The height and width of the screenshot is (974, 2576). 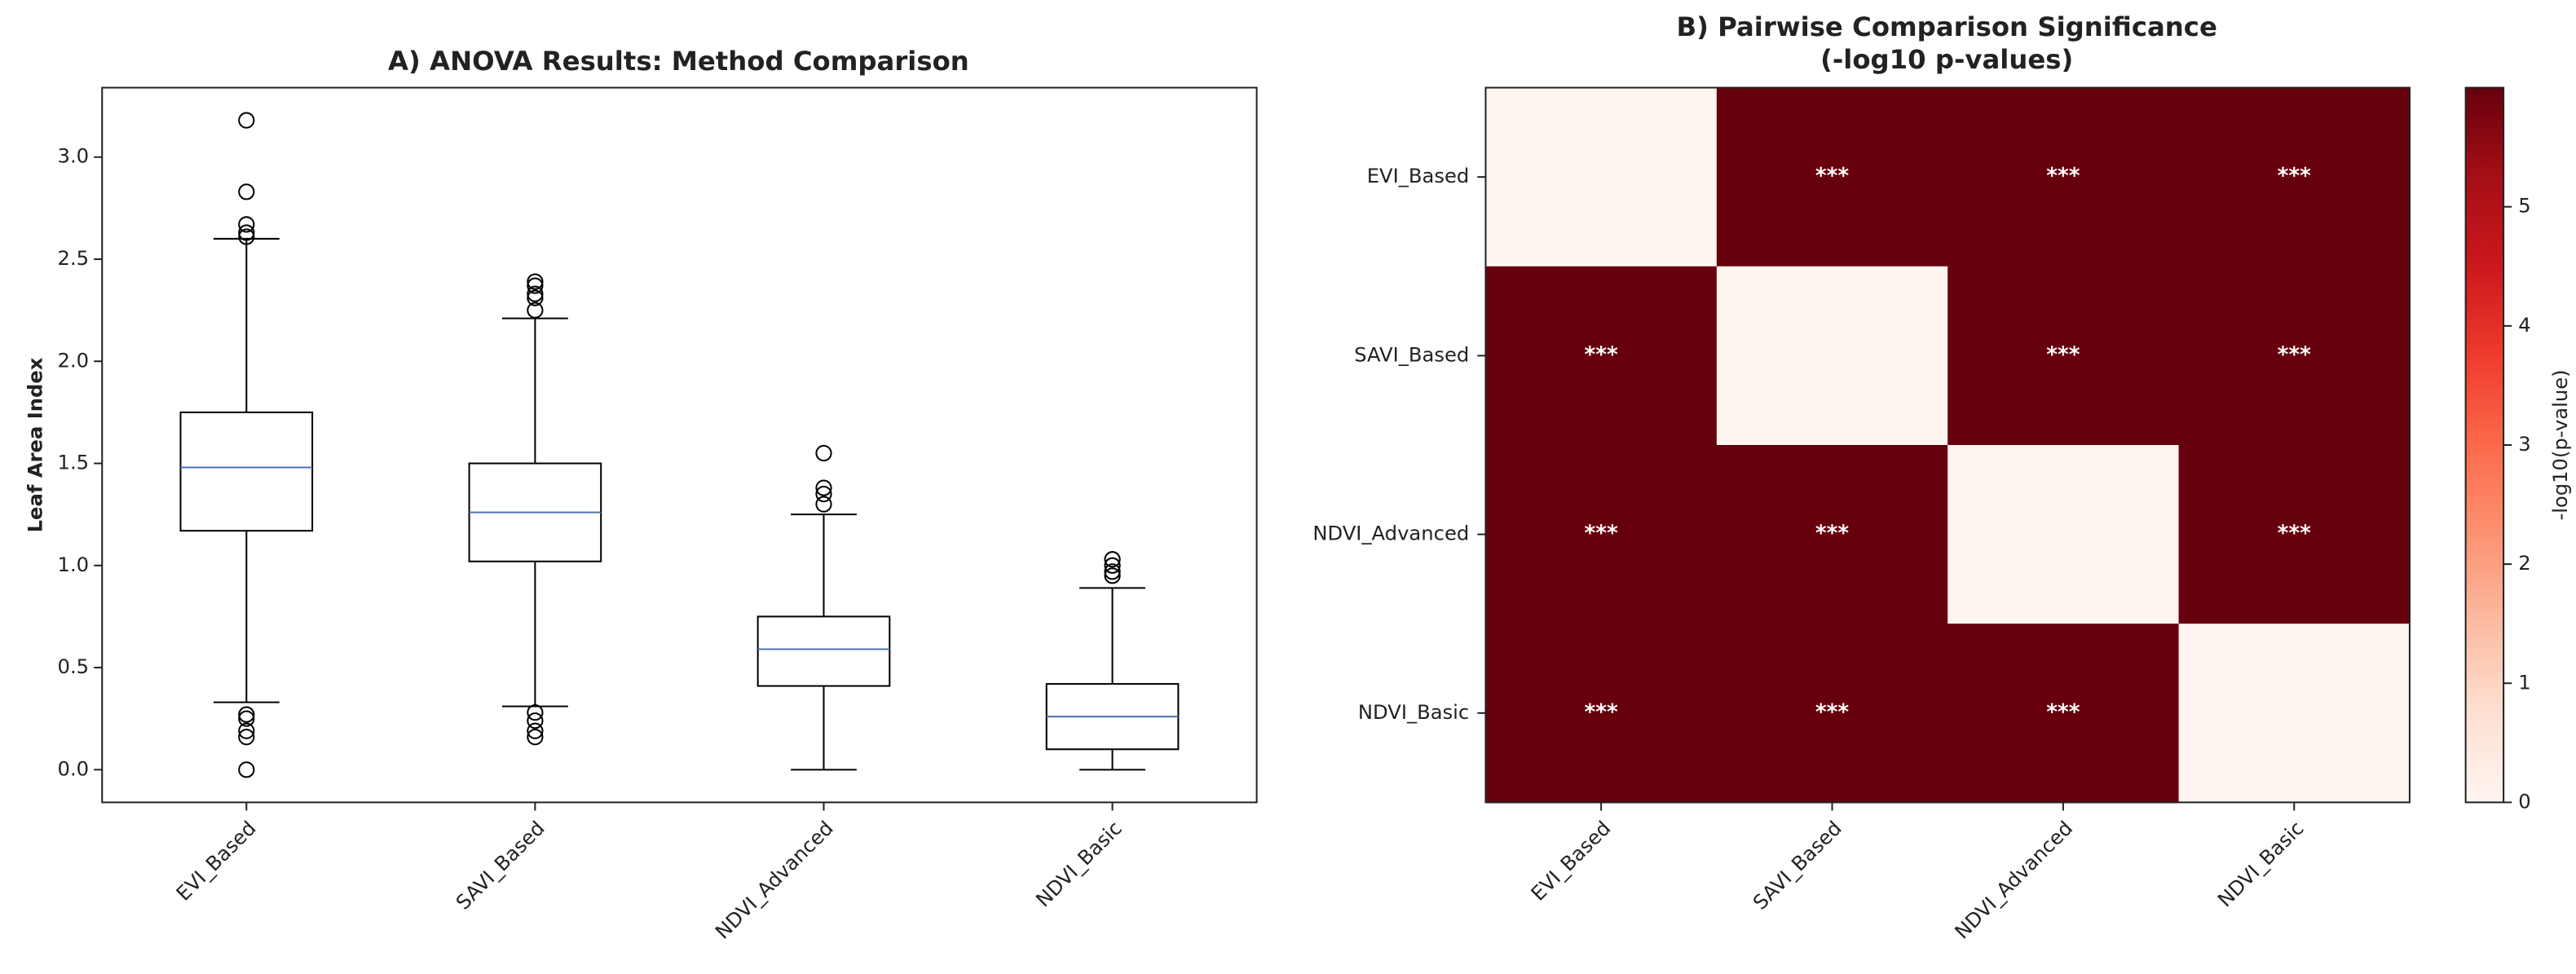 I want to click on colorbar-label: -log10(p-value), so click(x=2560, y=444).